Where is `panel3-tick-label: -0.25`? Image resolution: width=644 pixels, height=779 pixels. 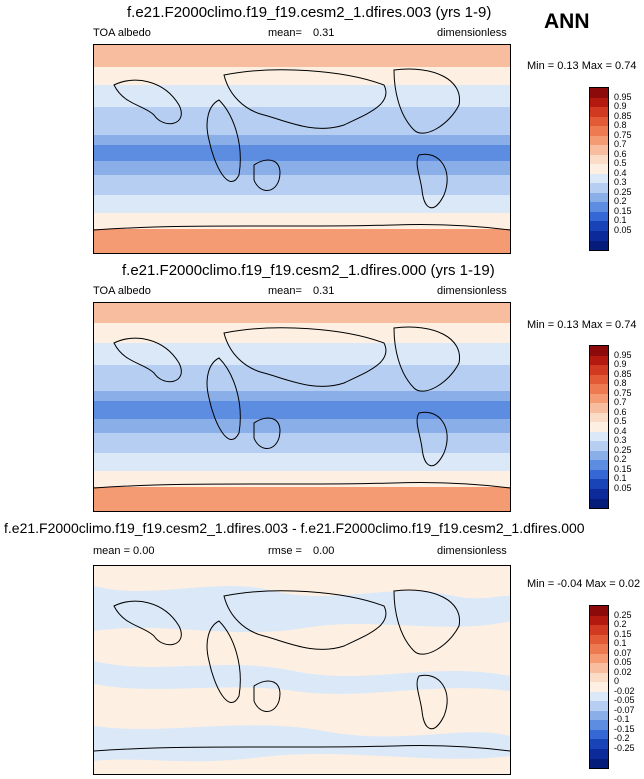
panel3-tick-label: -0.25 is located at coordinates (624, 747).